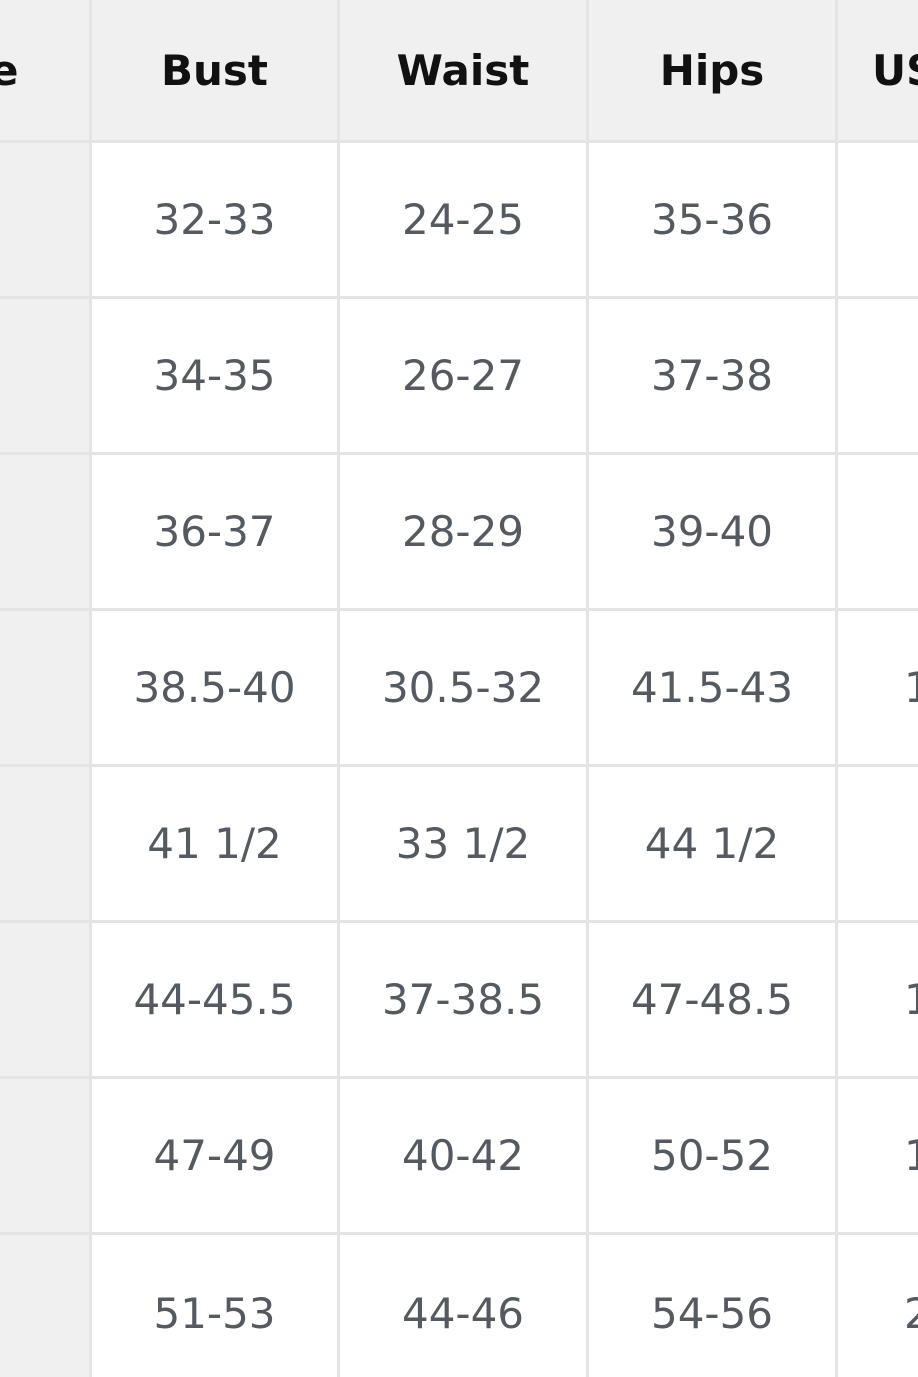 The height and width of the screenshot is (1377, 918). What do you see at coordinates (464, 845) in the screenshot?
I see `measure-cell: 33 1/2` at bounding box center [464, 845].